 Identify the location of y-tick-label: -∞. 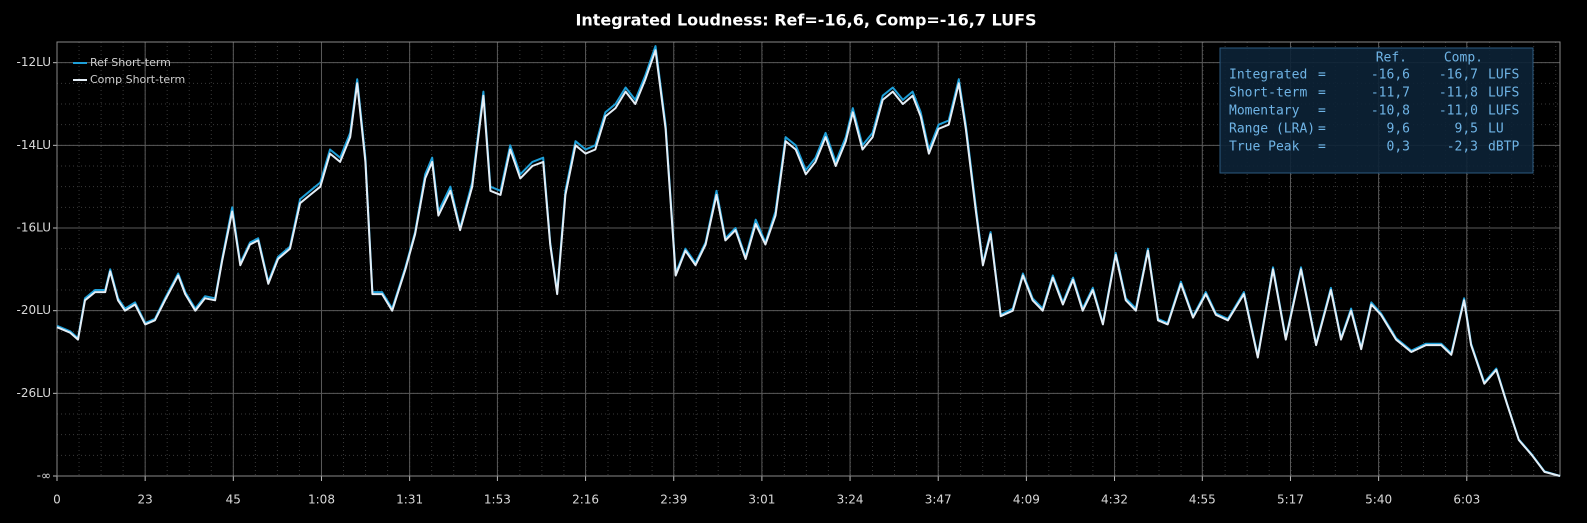
(44, 476).